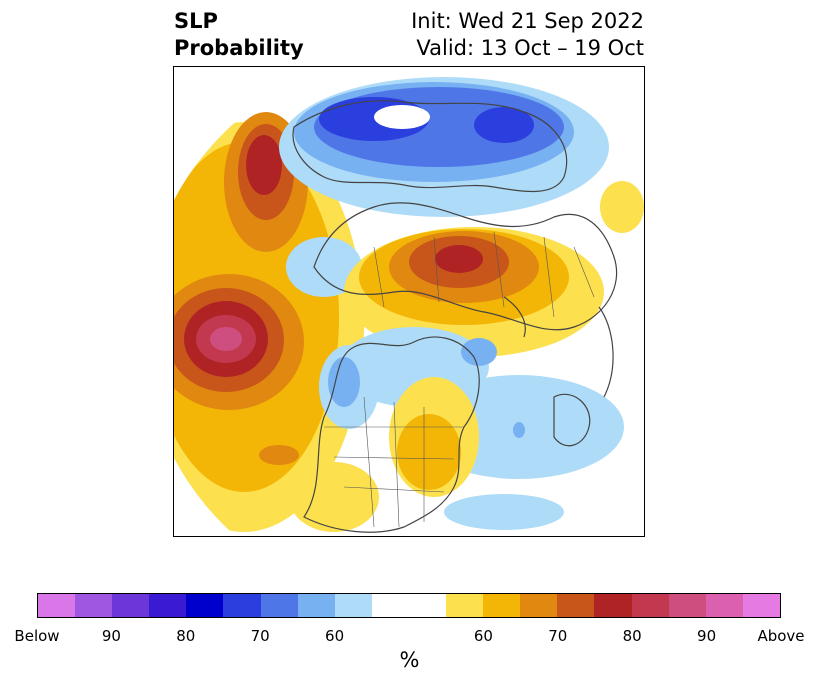 The image size is (819, 686). Describe the element at coordinates (781, 636) in the screenshot. I see `colorbar-tick-label: Above` at that location.